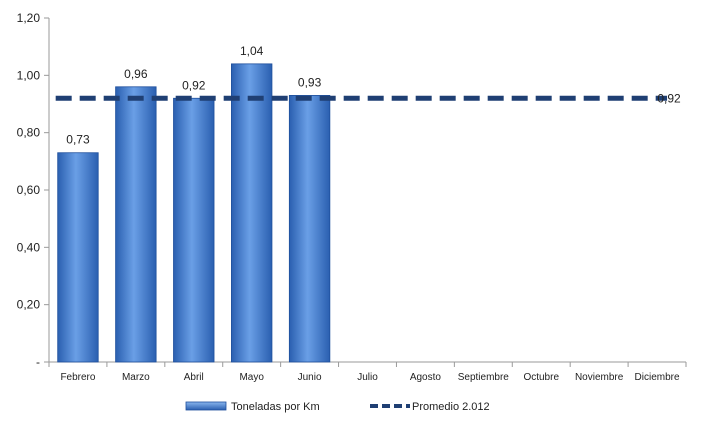 This screenshot has width=714, height=429. Describe the element at coordinates (310, 82) in the screenshot. I see `bar-data-label: 0,93` at that location.